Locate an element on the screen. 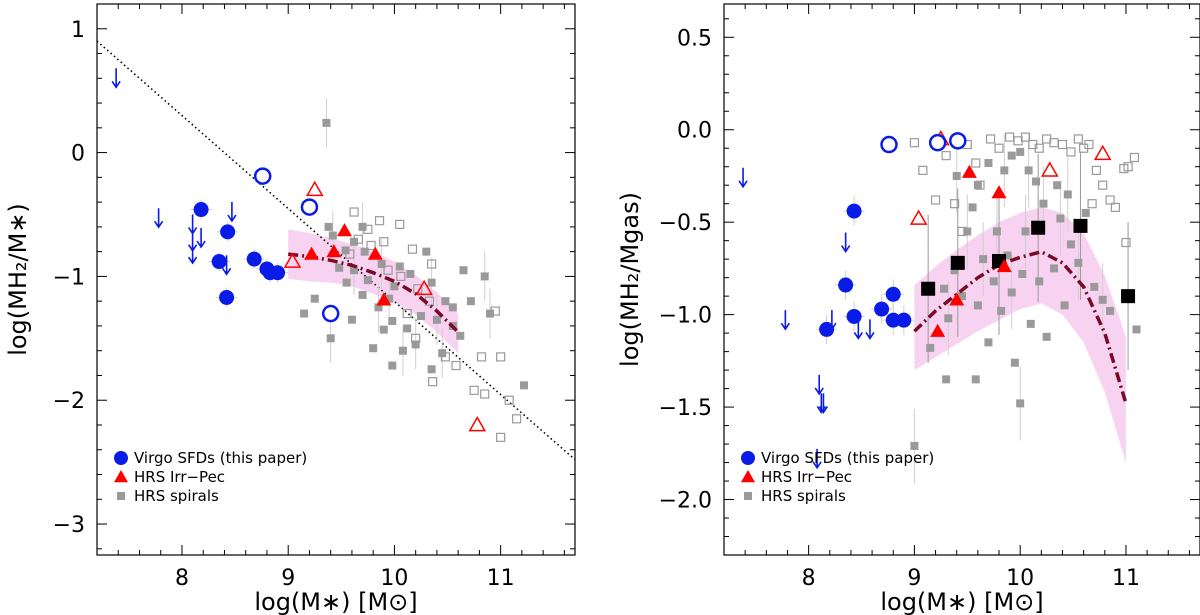 This screenshot has height=615, width=1200. legend-label: HRS Irr−Pec is located at coordinates (179, 477).